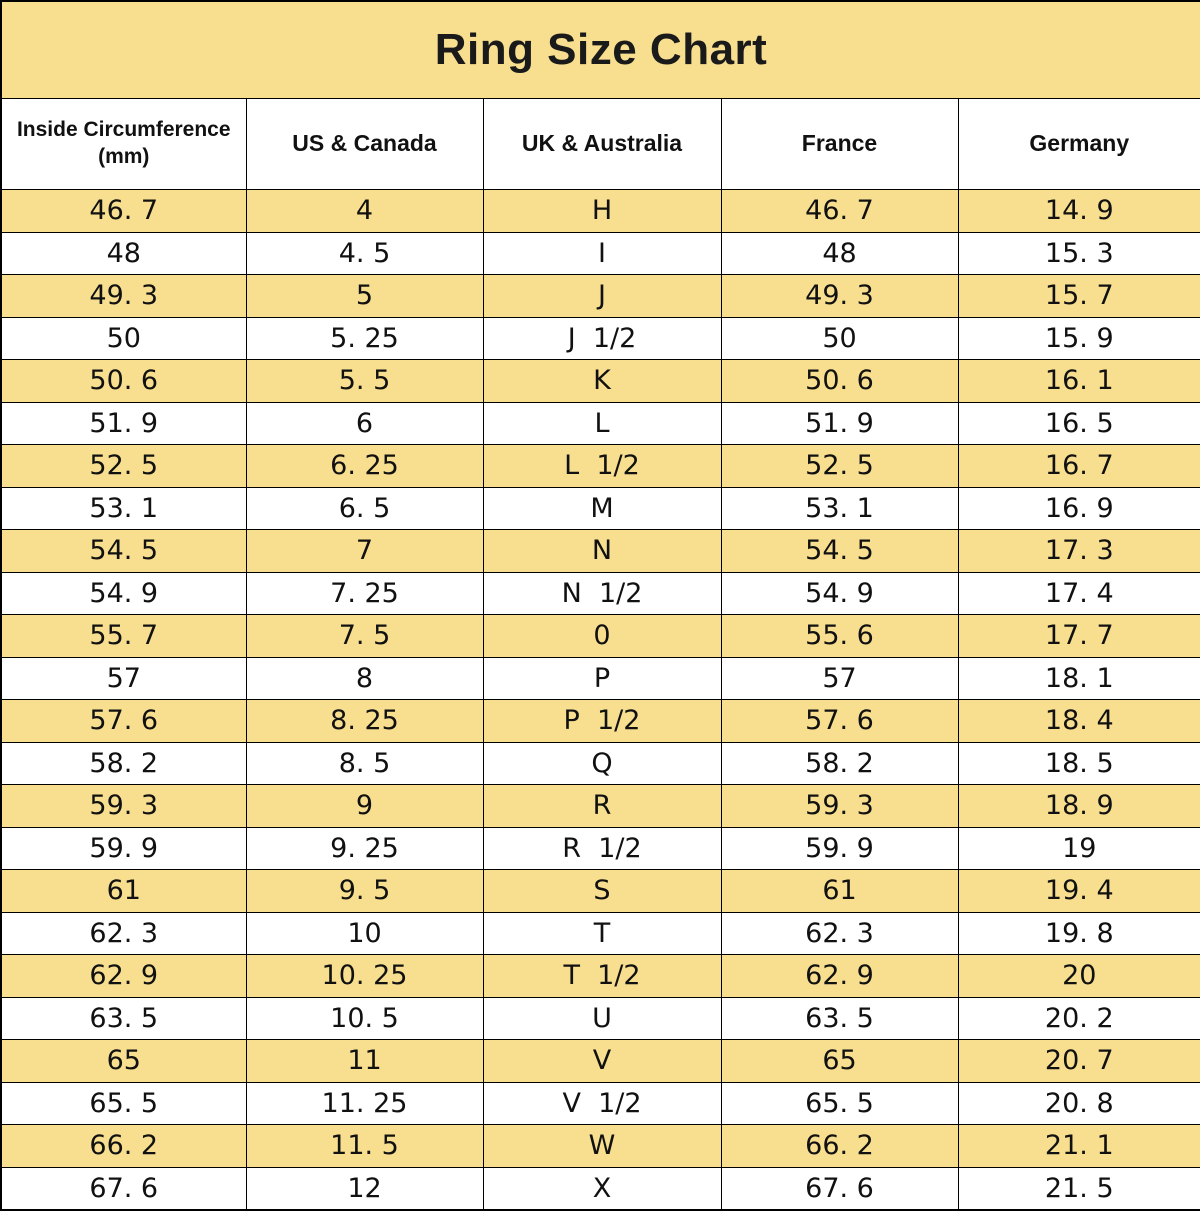 The image size is (1200, 1211). Describe the element at coordinates (364, 296) in the screenshot. I see `cell-r2-c1: 5` at that location.